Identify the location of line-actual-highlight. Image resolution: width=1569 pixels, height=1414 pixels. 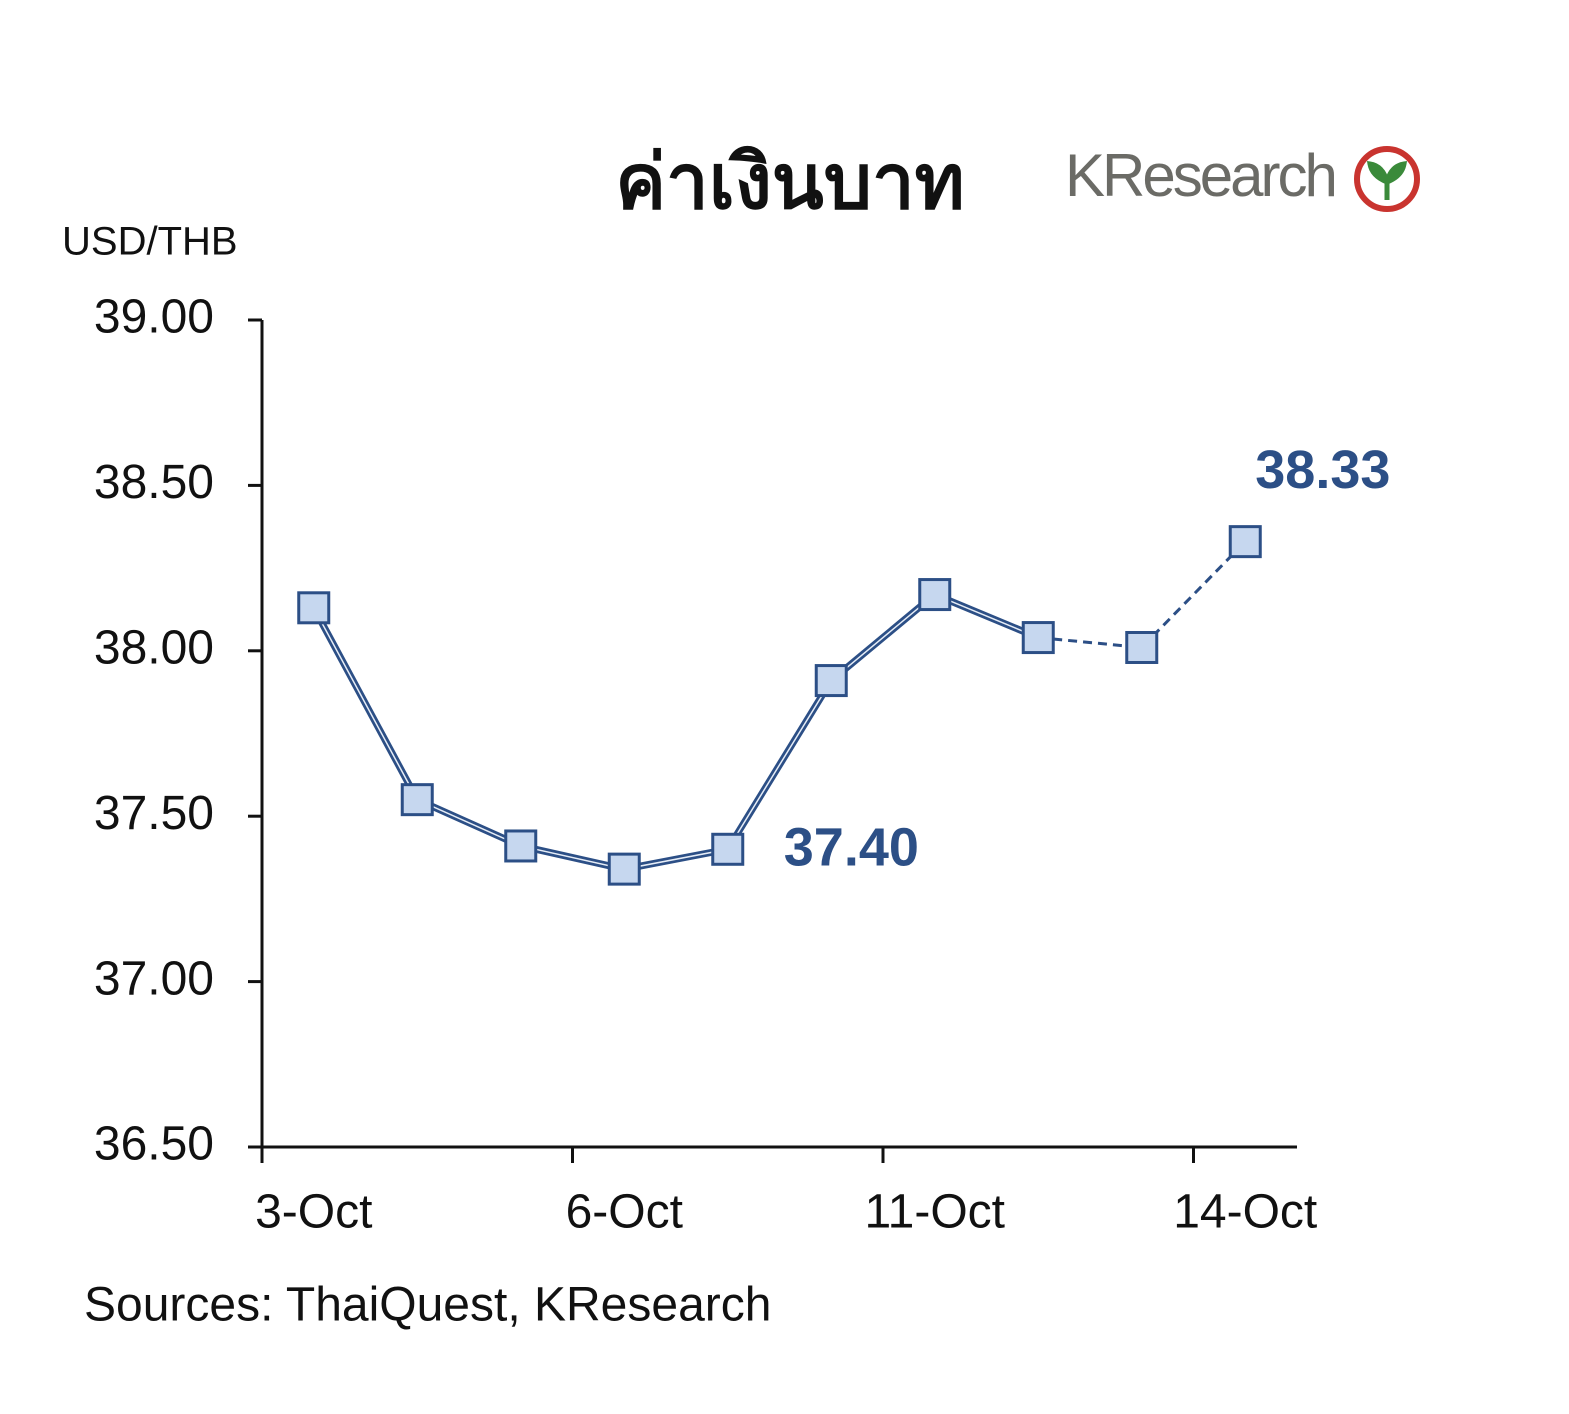
(676, 731).